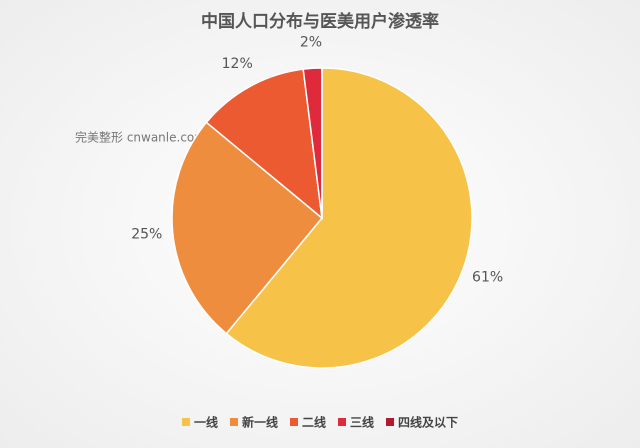 The height and width of the screenshot is (448, 640). What do you see at coordinates (487, 278) in the screenshot?
I see `value-label: 61%` at bounding box center [487, 278].